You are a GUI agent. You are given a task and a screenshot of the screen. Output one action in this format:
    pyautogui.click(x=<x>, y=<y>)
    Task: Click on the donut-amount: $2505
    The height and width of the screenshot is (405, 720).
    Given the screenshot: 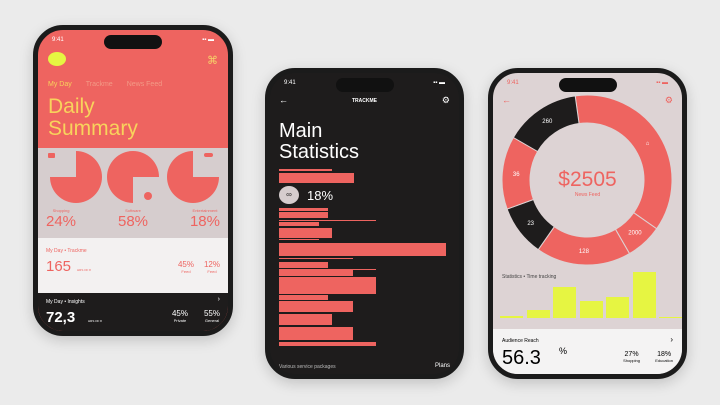 What is the action you would take?
    pyautogui.click(x=587, y=179)
    